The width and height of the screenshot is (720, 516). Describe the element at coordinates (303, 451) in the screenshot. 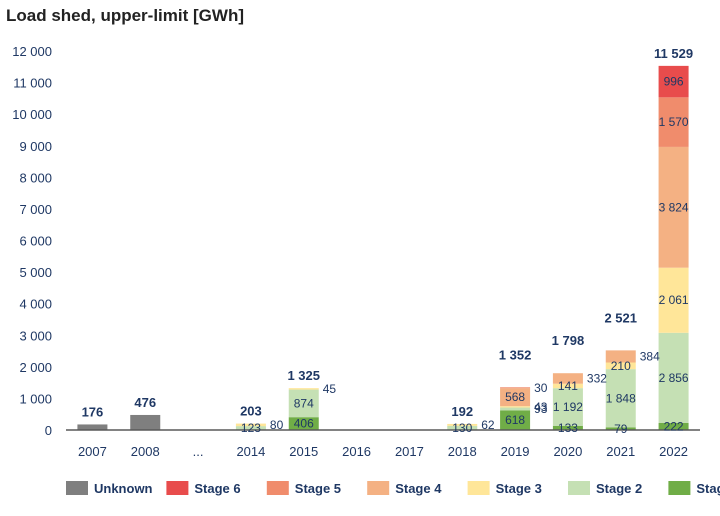

I see `x-tick-label: 2015` at that location.